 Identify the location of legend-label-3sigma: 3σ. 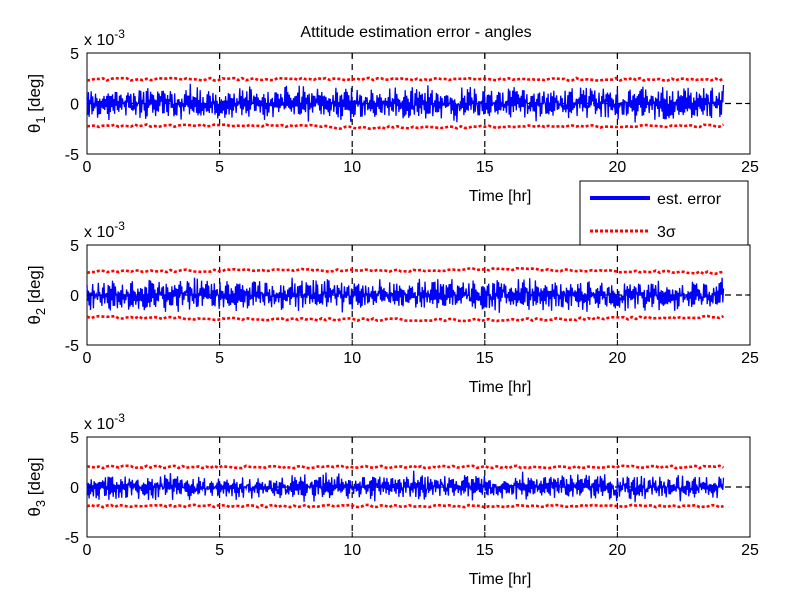
(666, 232).